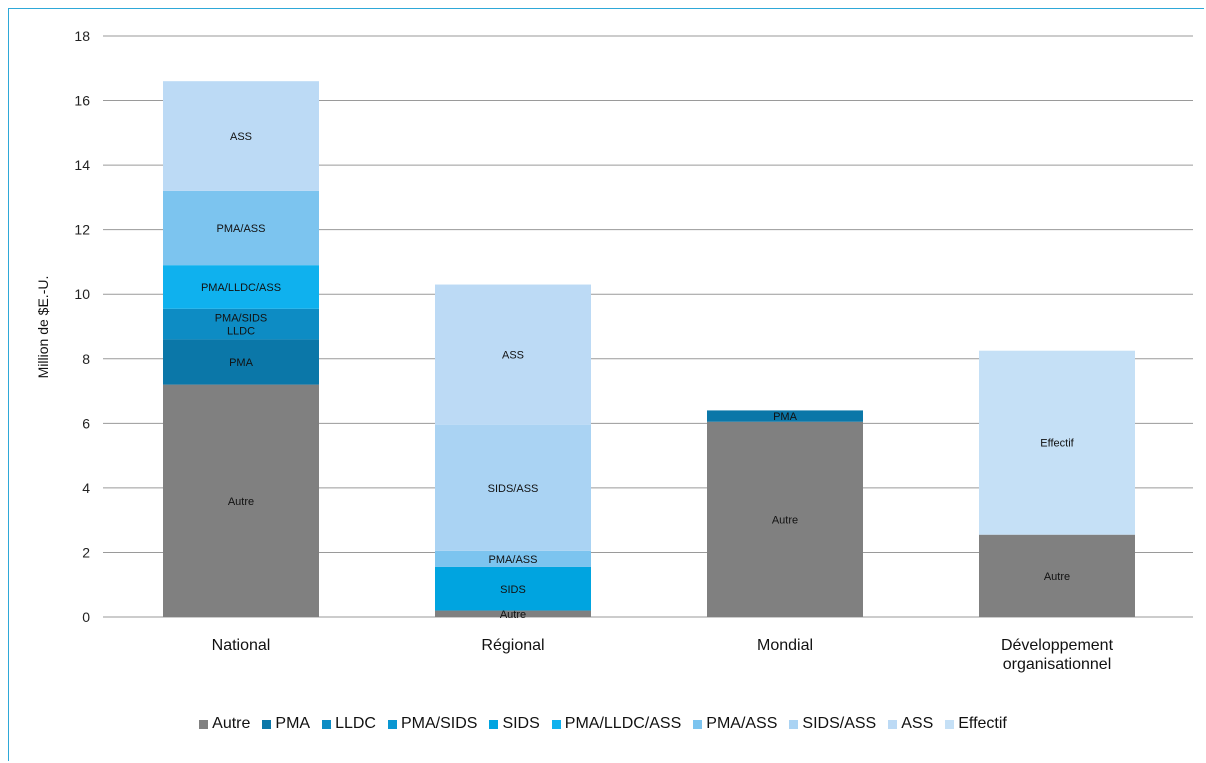 Image resolution: width=1206 pixels, height=763 pixels. Describe the element at coordinates (785, 645) in the screenshot. I see `category-label: Mondial` at that location.